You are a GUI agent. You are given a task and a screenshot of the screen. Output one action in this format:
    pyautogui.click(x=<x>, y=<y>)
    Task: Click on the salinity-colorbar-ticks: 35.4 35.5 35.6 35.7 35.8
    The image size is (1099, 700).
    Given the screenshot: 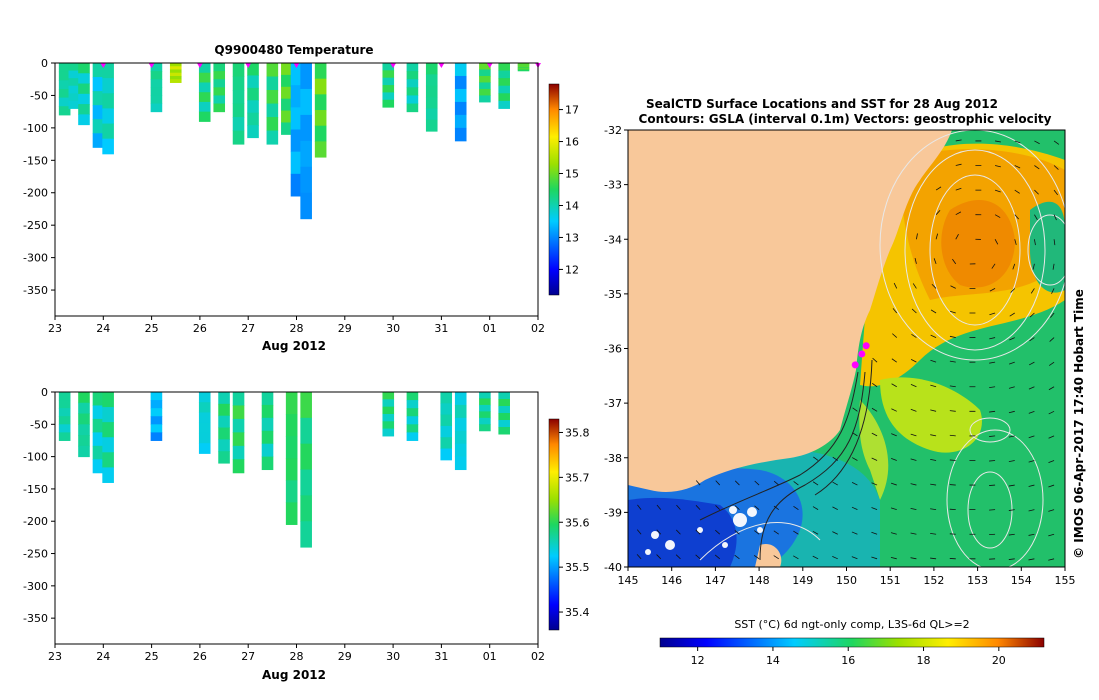 What is the action you would take?
    pyautogui.click(x=574, y=522)
    